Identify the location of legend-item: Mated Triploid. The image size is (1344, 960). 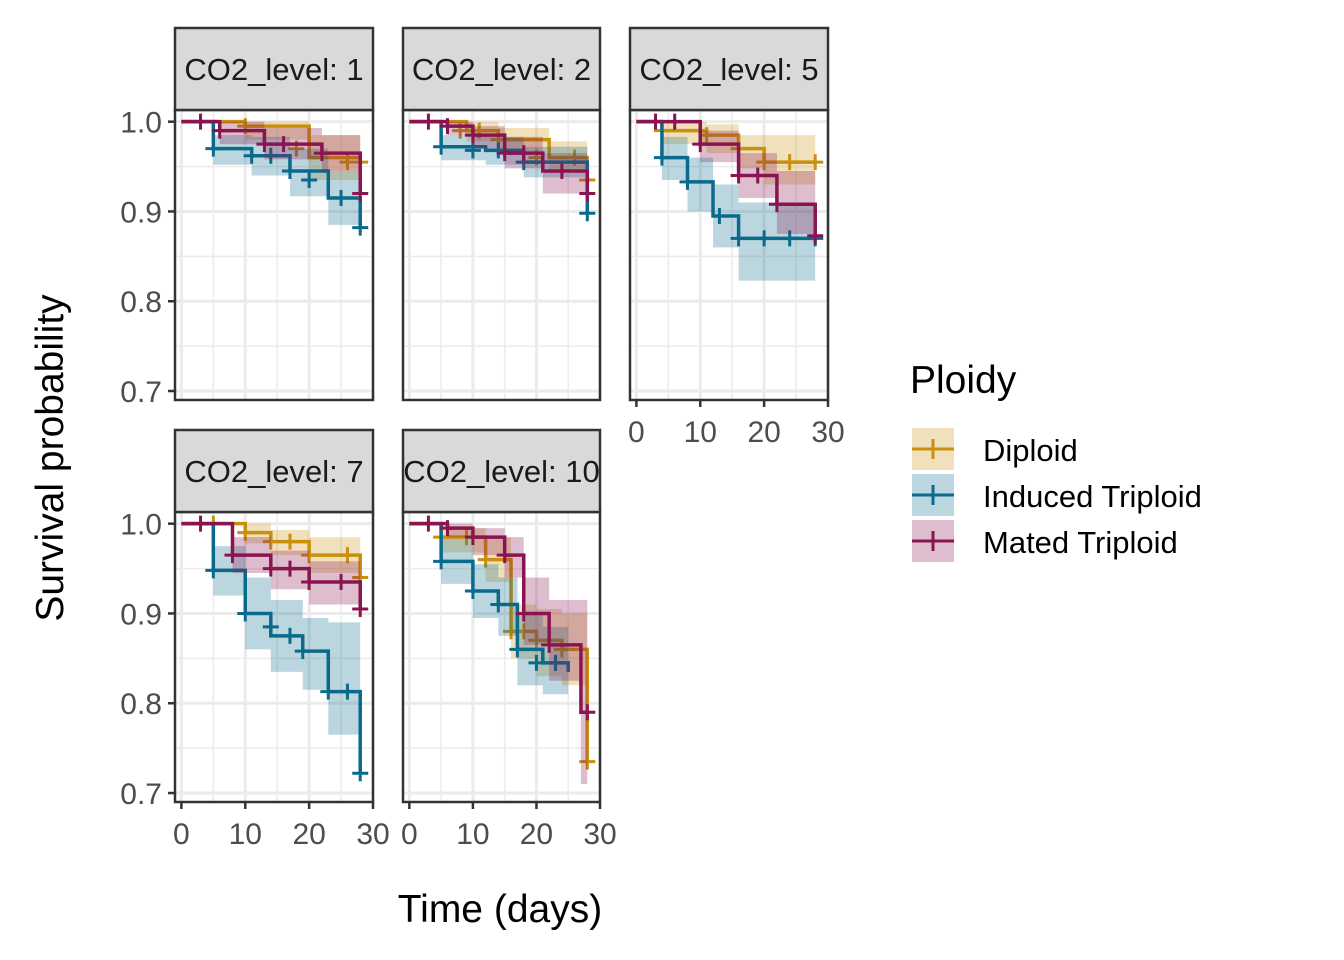
(1045, 541).